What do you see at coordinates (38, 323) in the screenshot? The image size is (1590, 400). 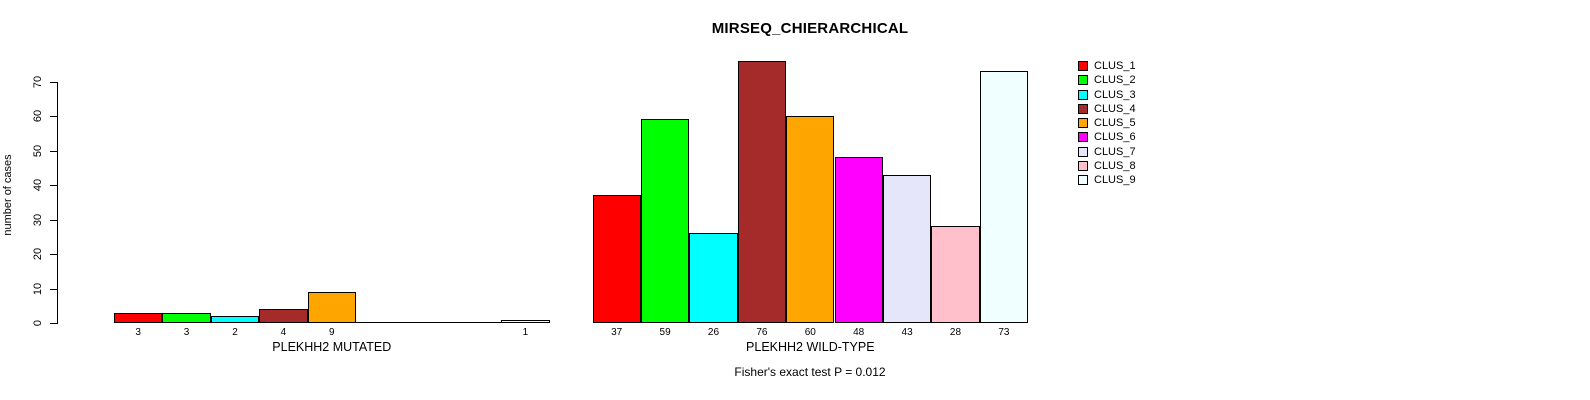 I see `y-axis-tick-label: 0` at bounding box center [38, 323].